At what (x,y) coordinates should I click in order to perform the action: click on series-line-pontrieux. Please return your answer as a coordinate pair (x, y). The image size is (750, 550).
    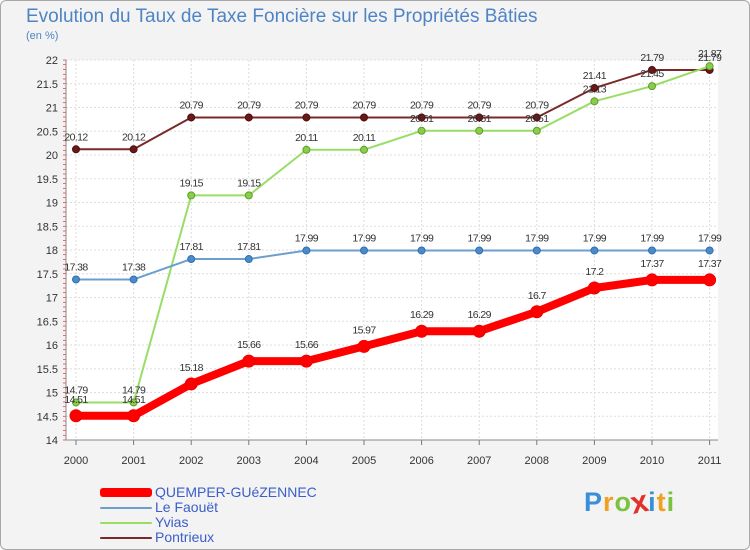
    Looking at the image, I should click on (393, 109).